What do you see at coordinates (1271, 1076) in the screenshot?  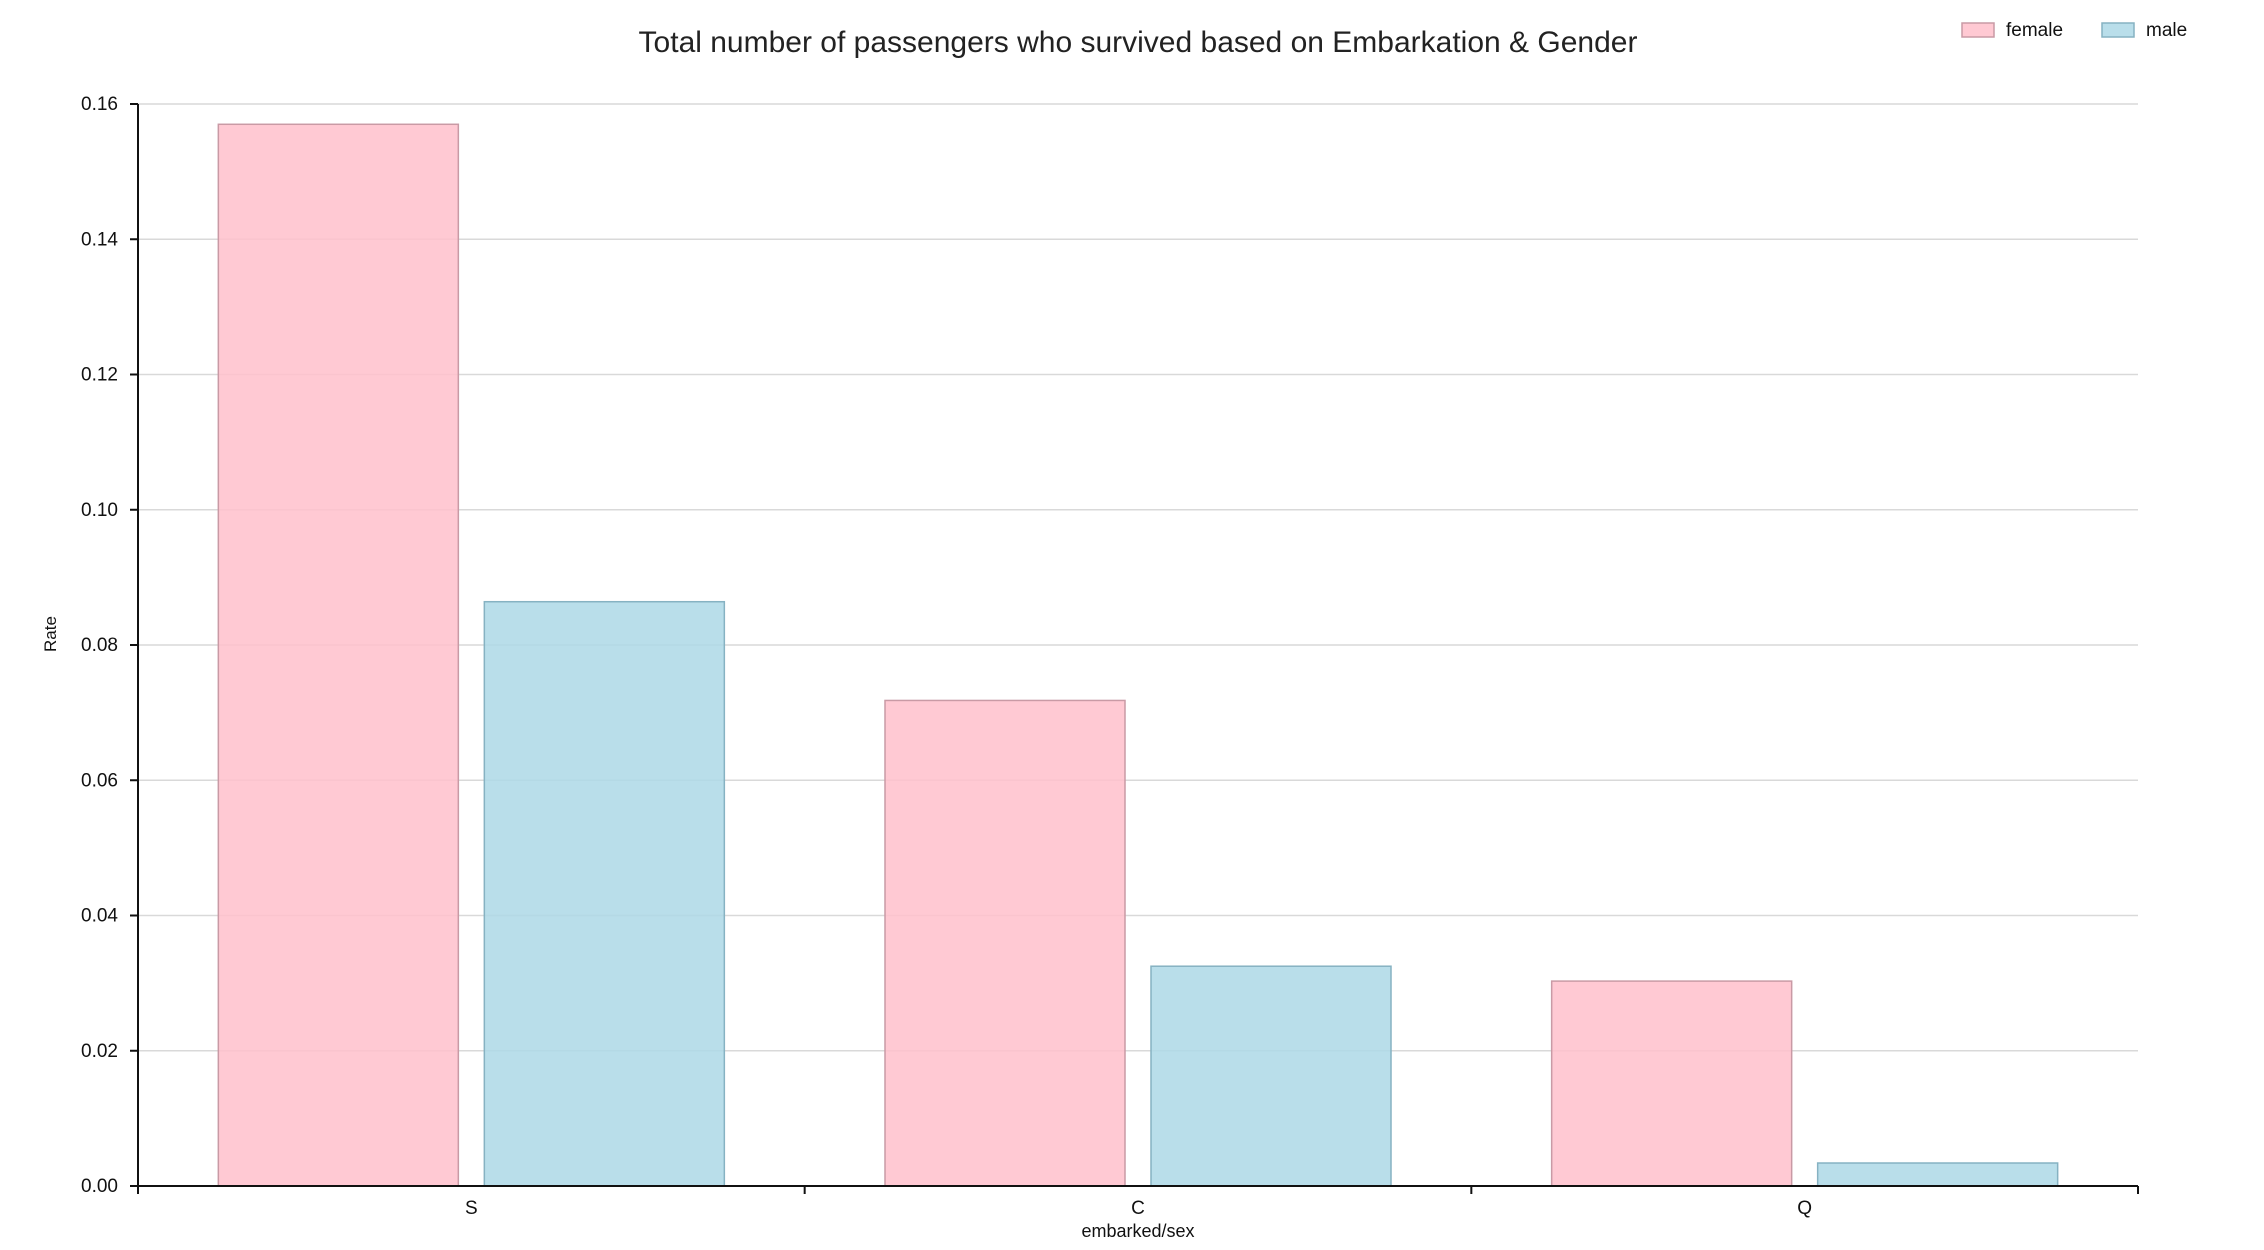 I see `bar-male-C` at bounding box center [1271, 1076].